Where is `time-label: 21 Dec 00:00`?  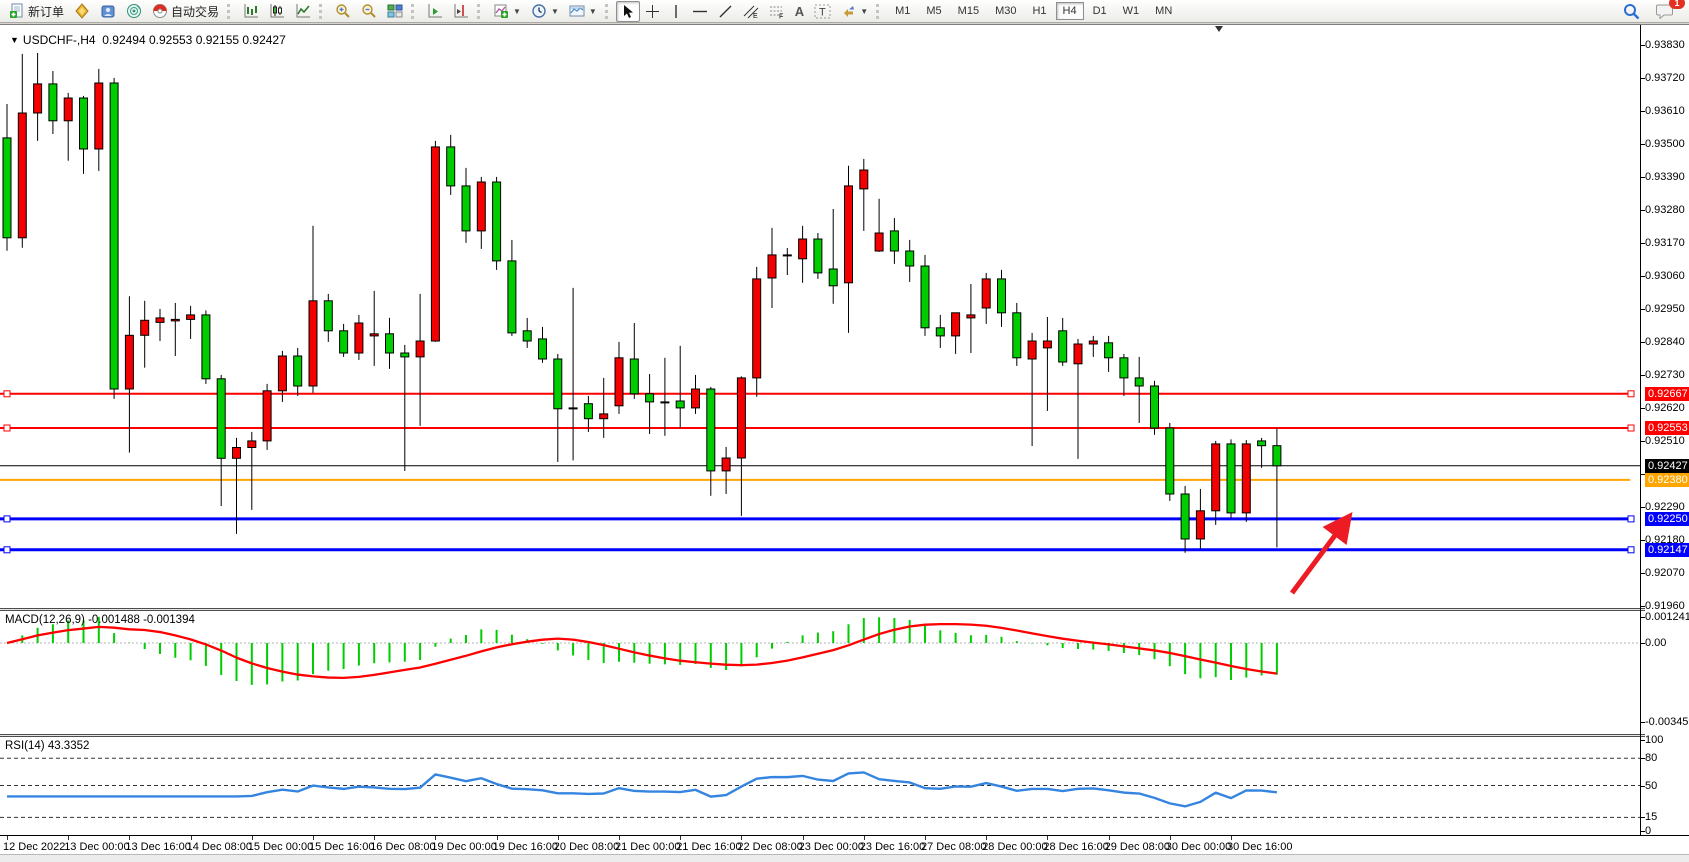 time-label: 21 Dec 00:00 is located at coordinates (648, 847).